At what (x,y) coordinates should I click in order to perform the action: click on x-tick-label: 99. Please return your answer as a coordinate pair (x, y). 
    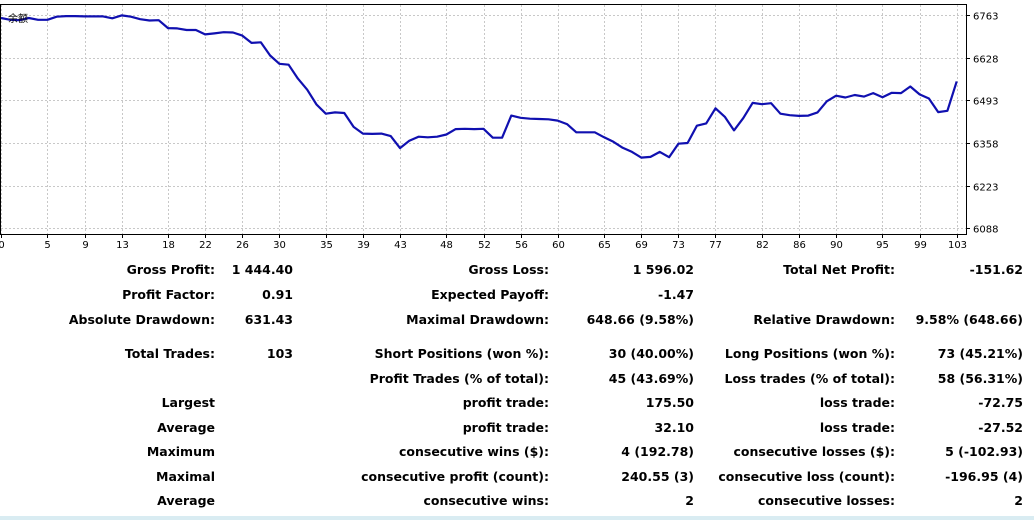
    Looking at the image, I should click on (920, 245).